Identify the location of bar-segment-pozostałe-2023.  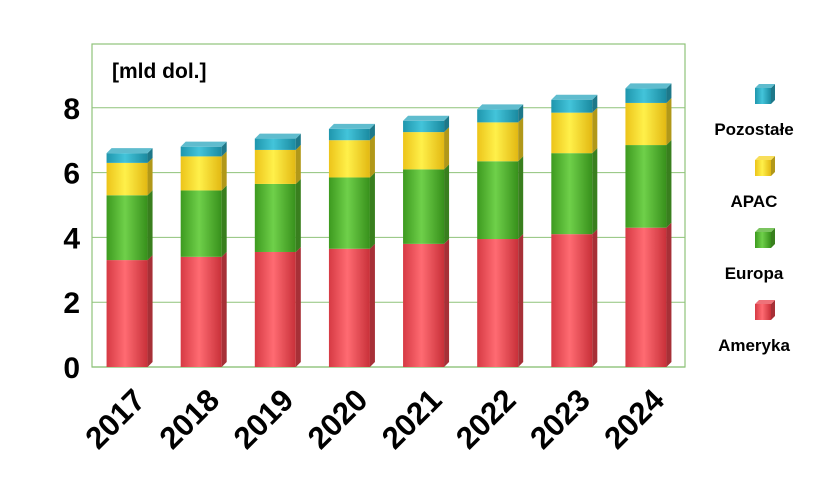
(574, 103).